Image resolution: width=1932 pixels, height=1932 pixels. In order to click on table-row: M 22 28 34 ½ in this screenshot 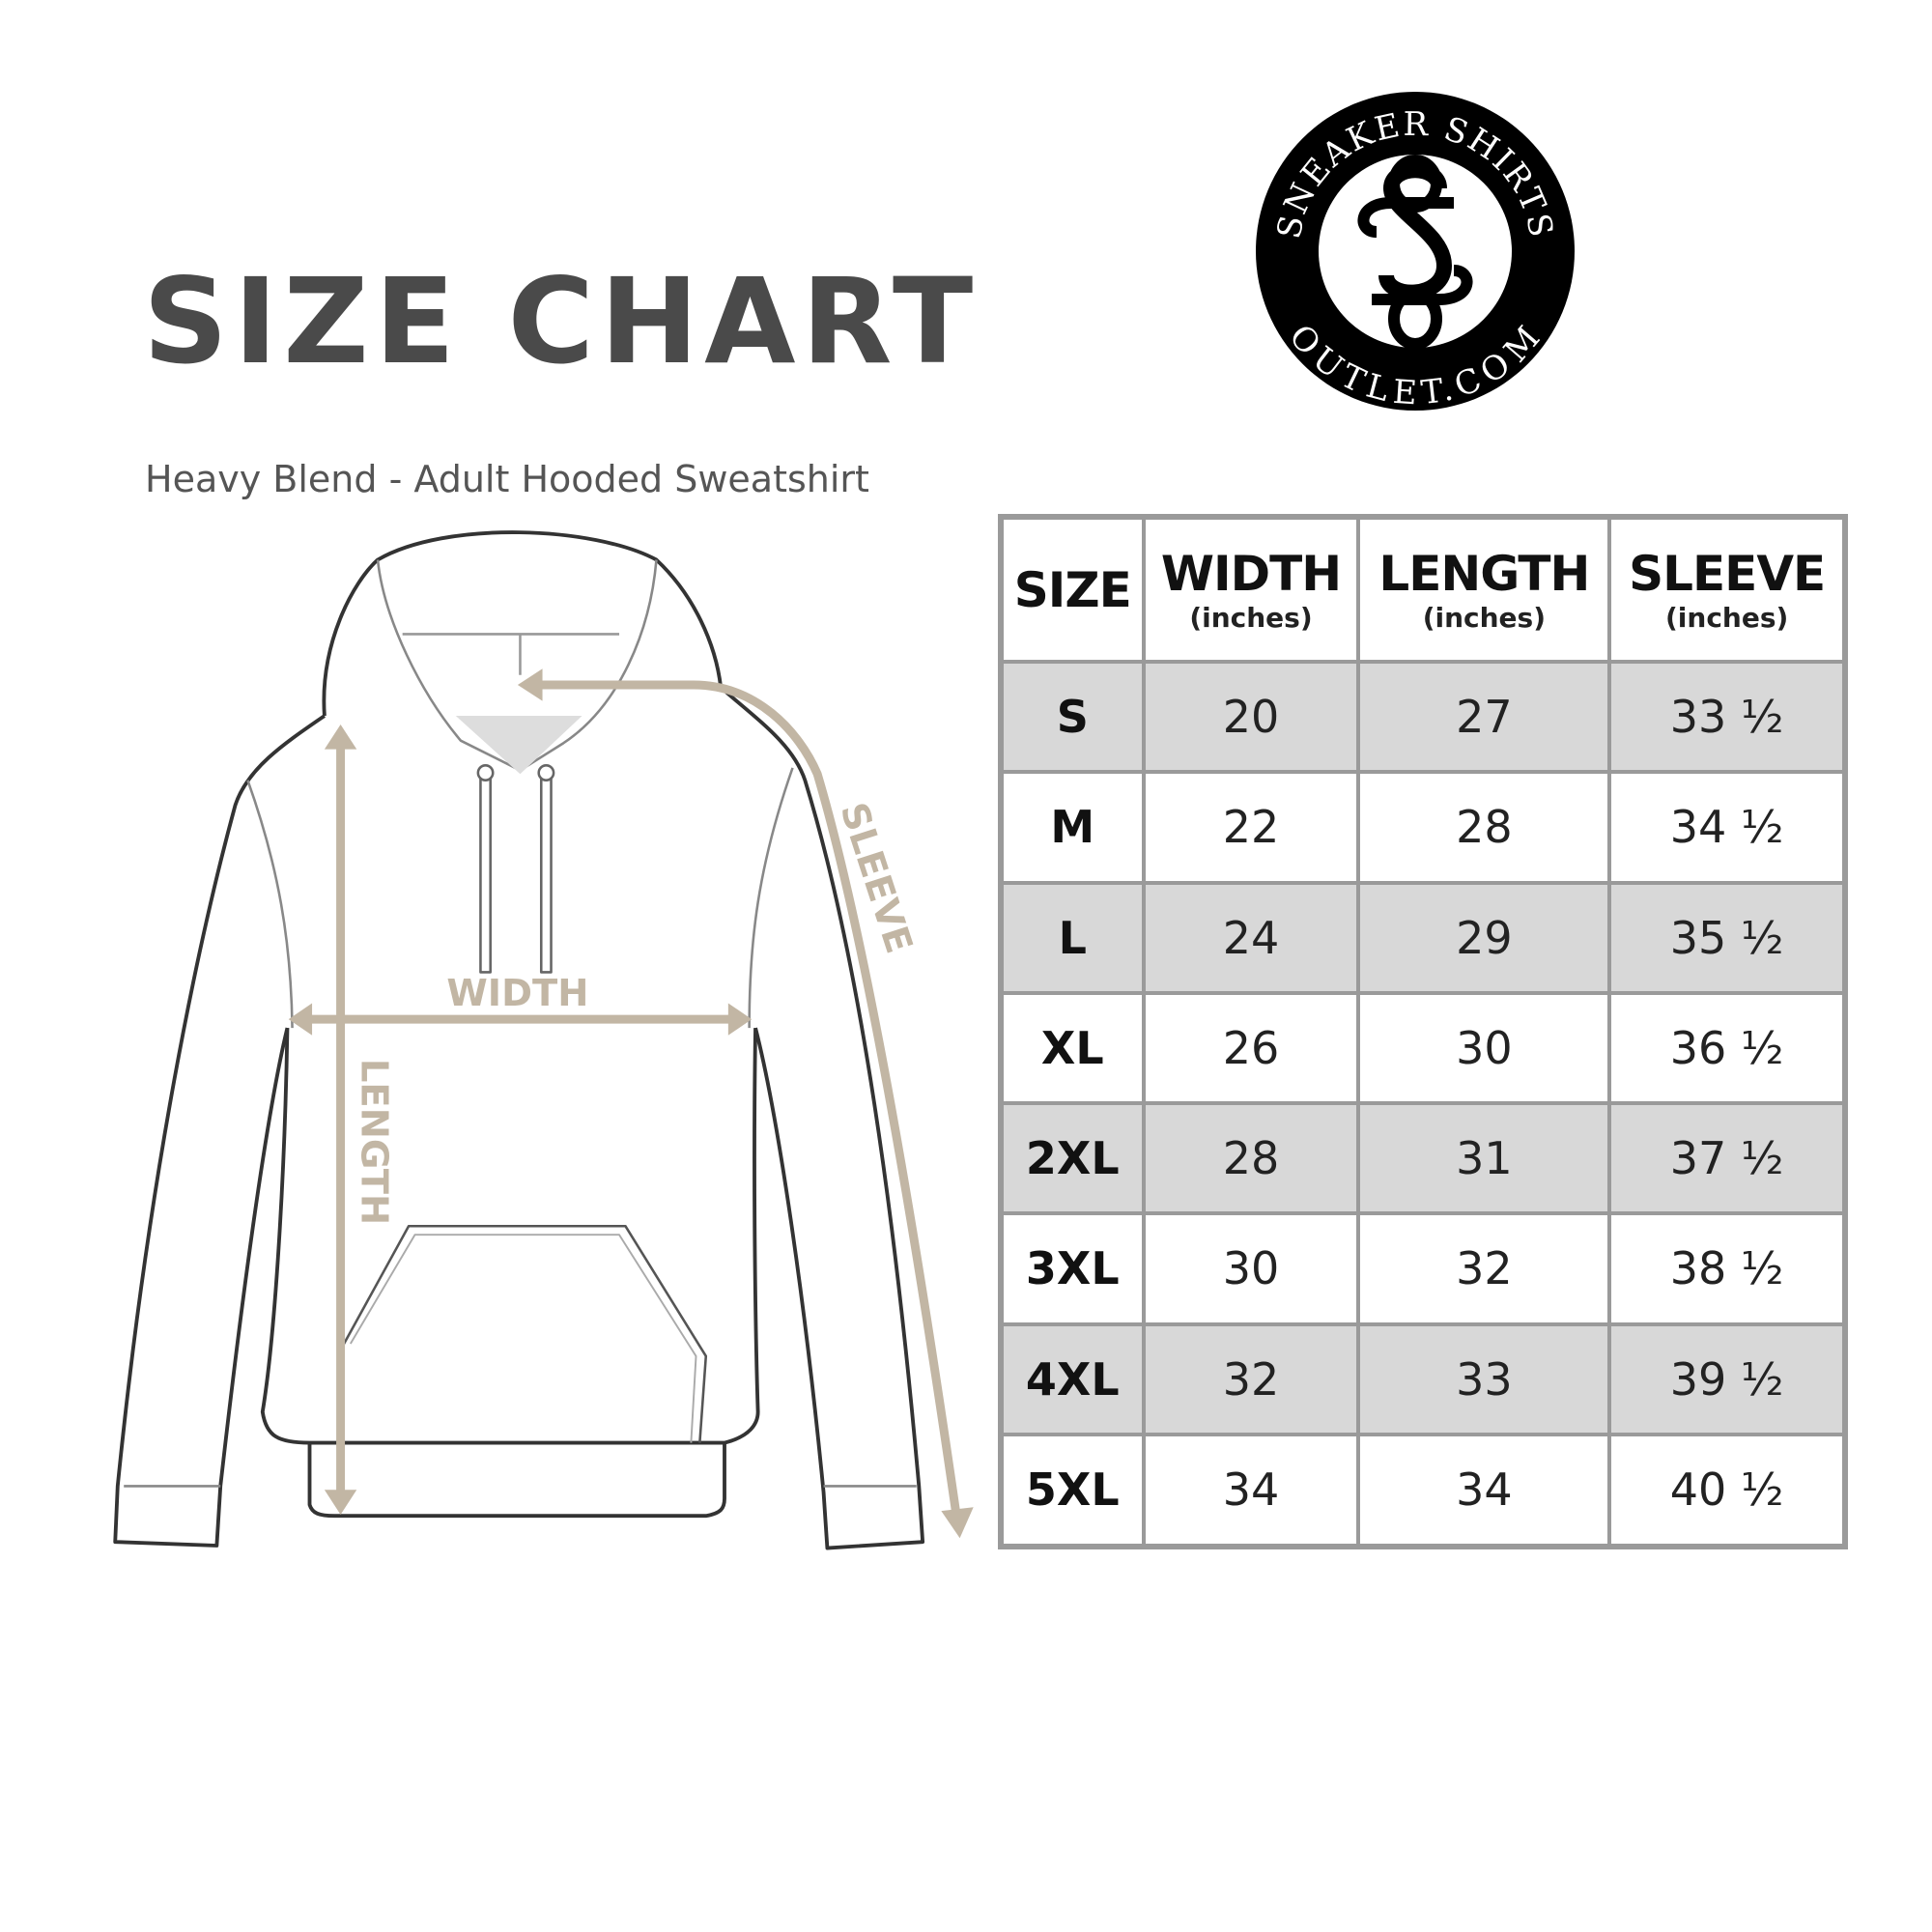, I will do `click(1423, 827)`.